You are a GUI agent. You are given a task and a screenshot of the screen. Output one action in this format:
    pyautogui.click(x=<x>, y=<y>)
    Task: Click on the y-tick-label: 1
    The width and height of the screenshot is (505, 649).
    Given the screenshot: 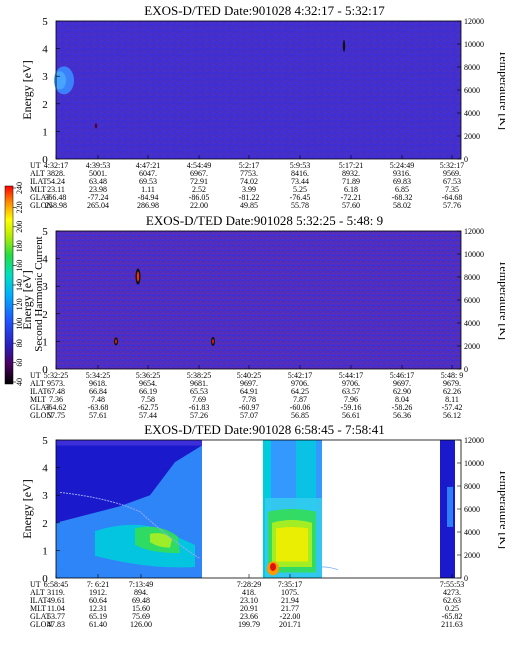 What is the action you would take?
    pyautogui.click(x=45, y=342)
    